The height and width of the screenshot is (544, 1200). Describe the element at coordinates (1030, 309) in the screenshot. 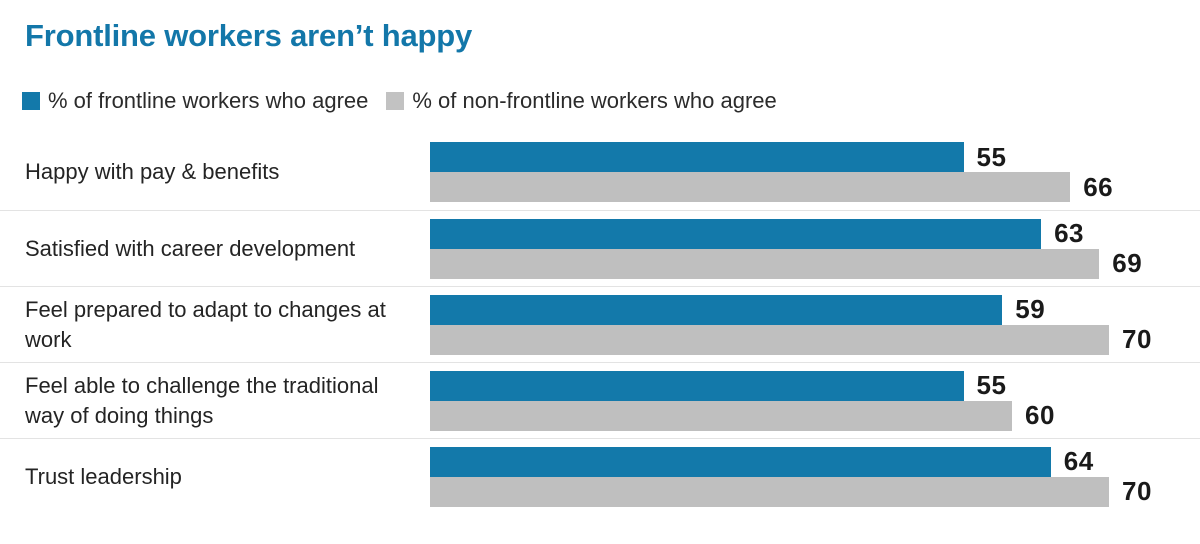

I see `value-label: 59` at that location.